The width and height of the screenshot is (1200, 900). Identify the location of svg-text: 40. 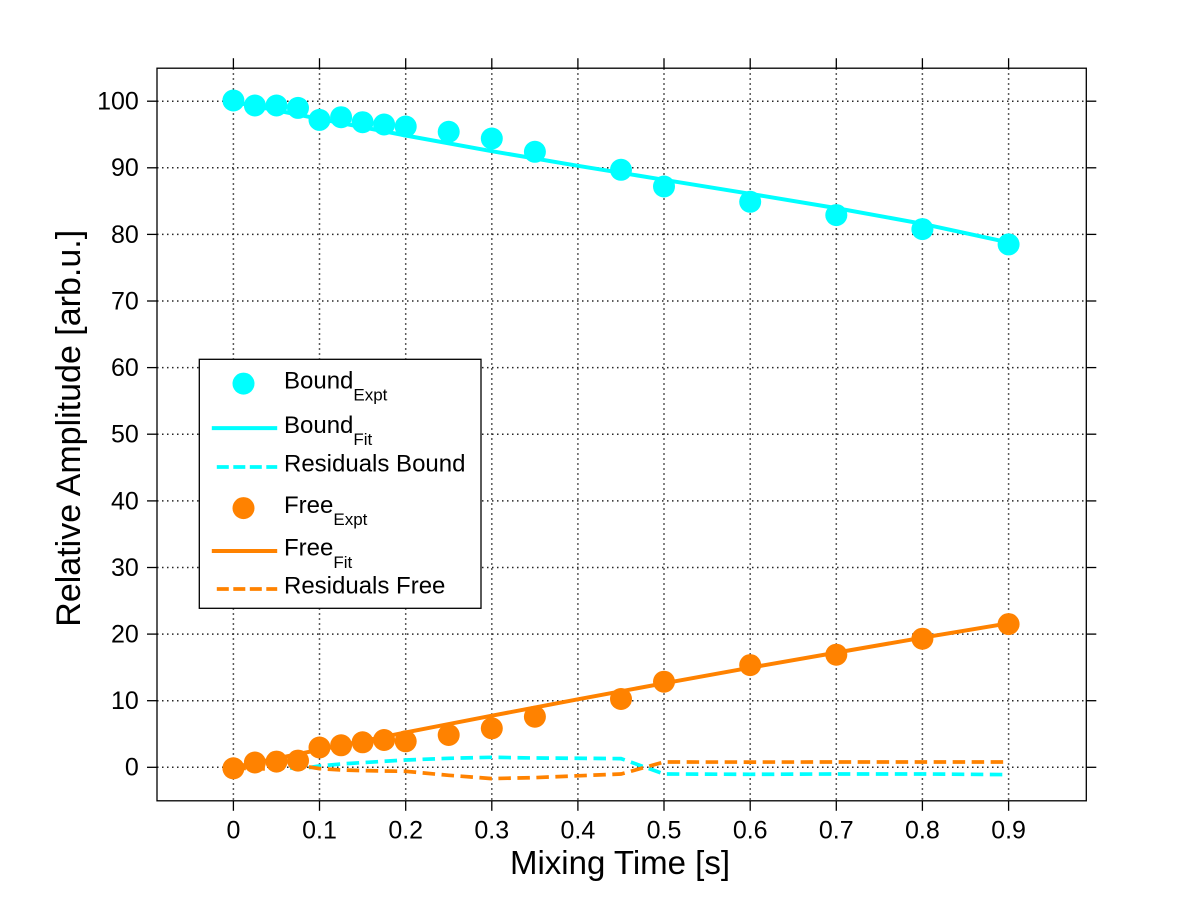
(125, 501).